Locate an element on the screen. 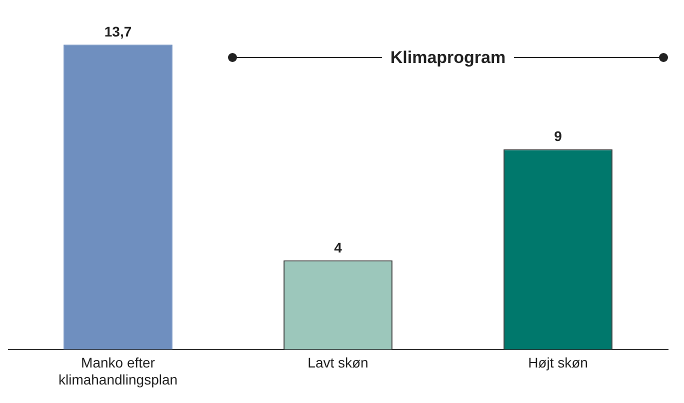 Image resolution: width=684 pixels, height=403 pixels. x-tick-label: Manko efter klimahandlingsplan is located at coordinates (118, 371).